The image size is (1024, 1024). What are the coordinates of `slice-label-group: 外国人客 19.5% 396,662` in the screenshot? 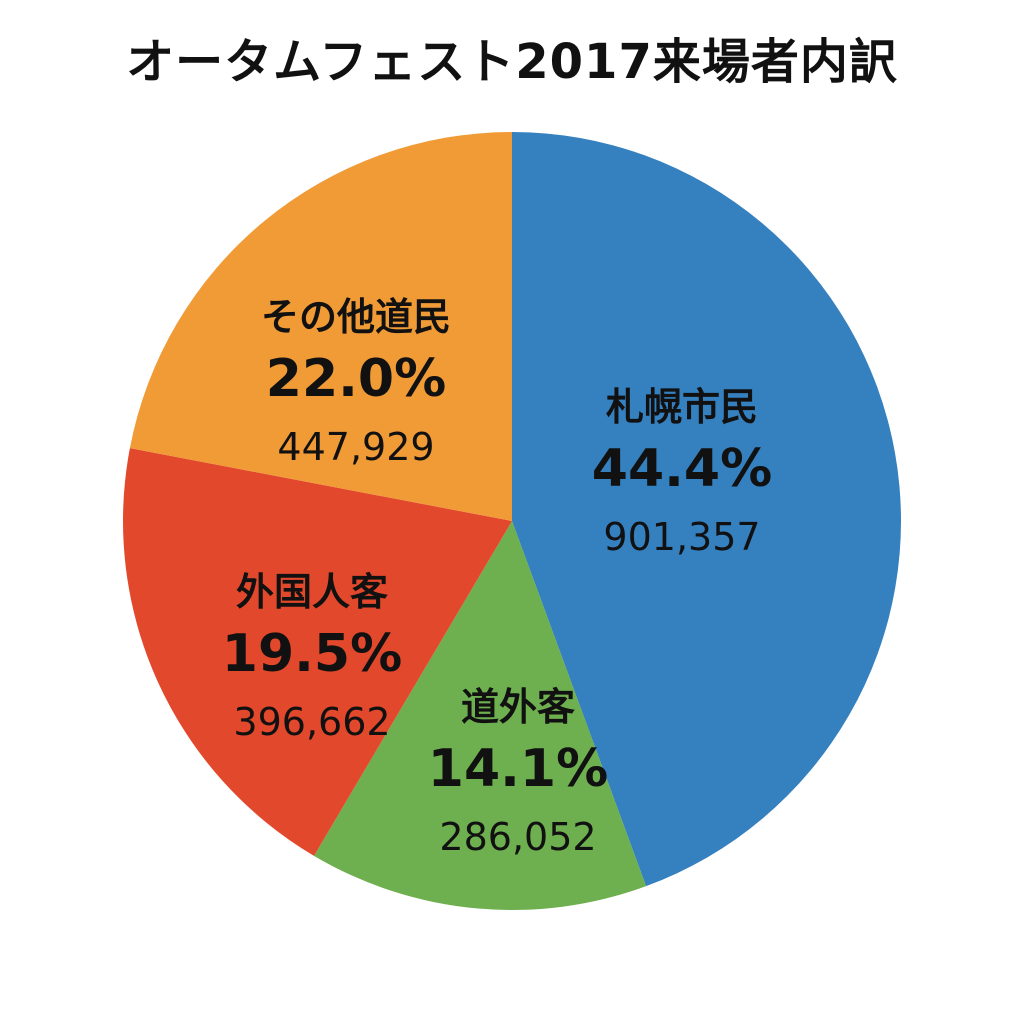 It's located at (312, 657).